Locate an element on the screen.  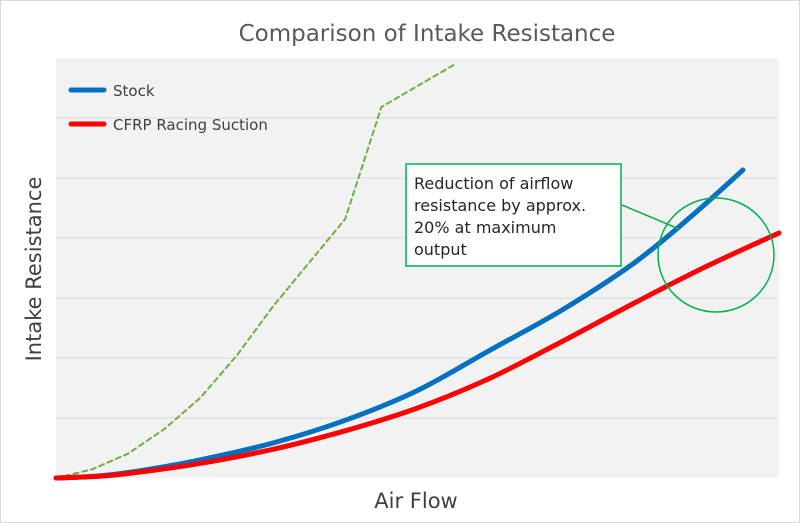
y-axis-title: Intake Resistance is located at coordinates (34, 269).